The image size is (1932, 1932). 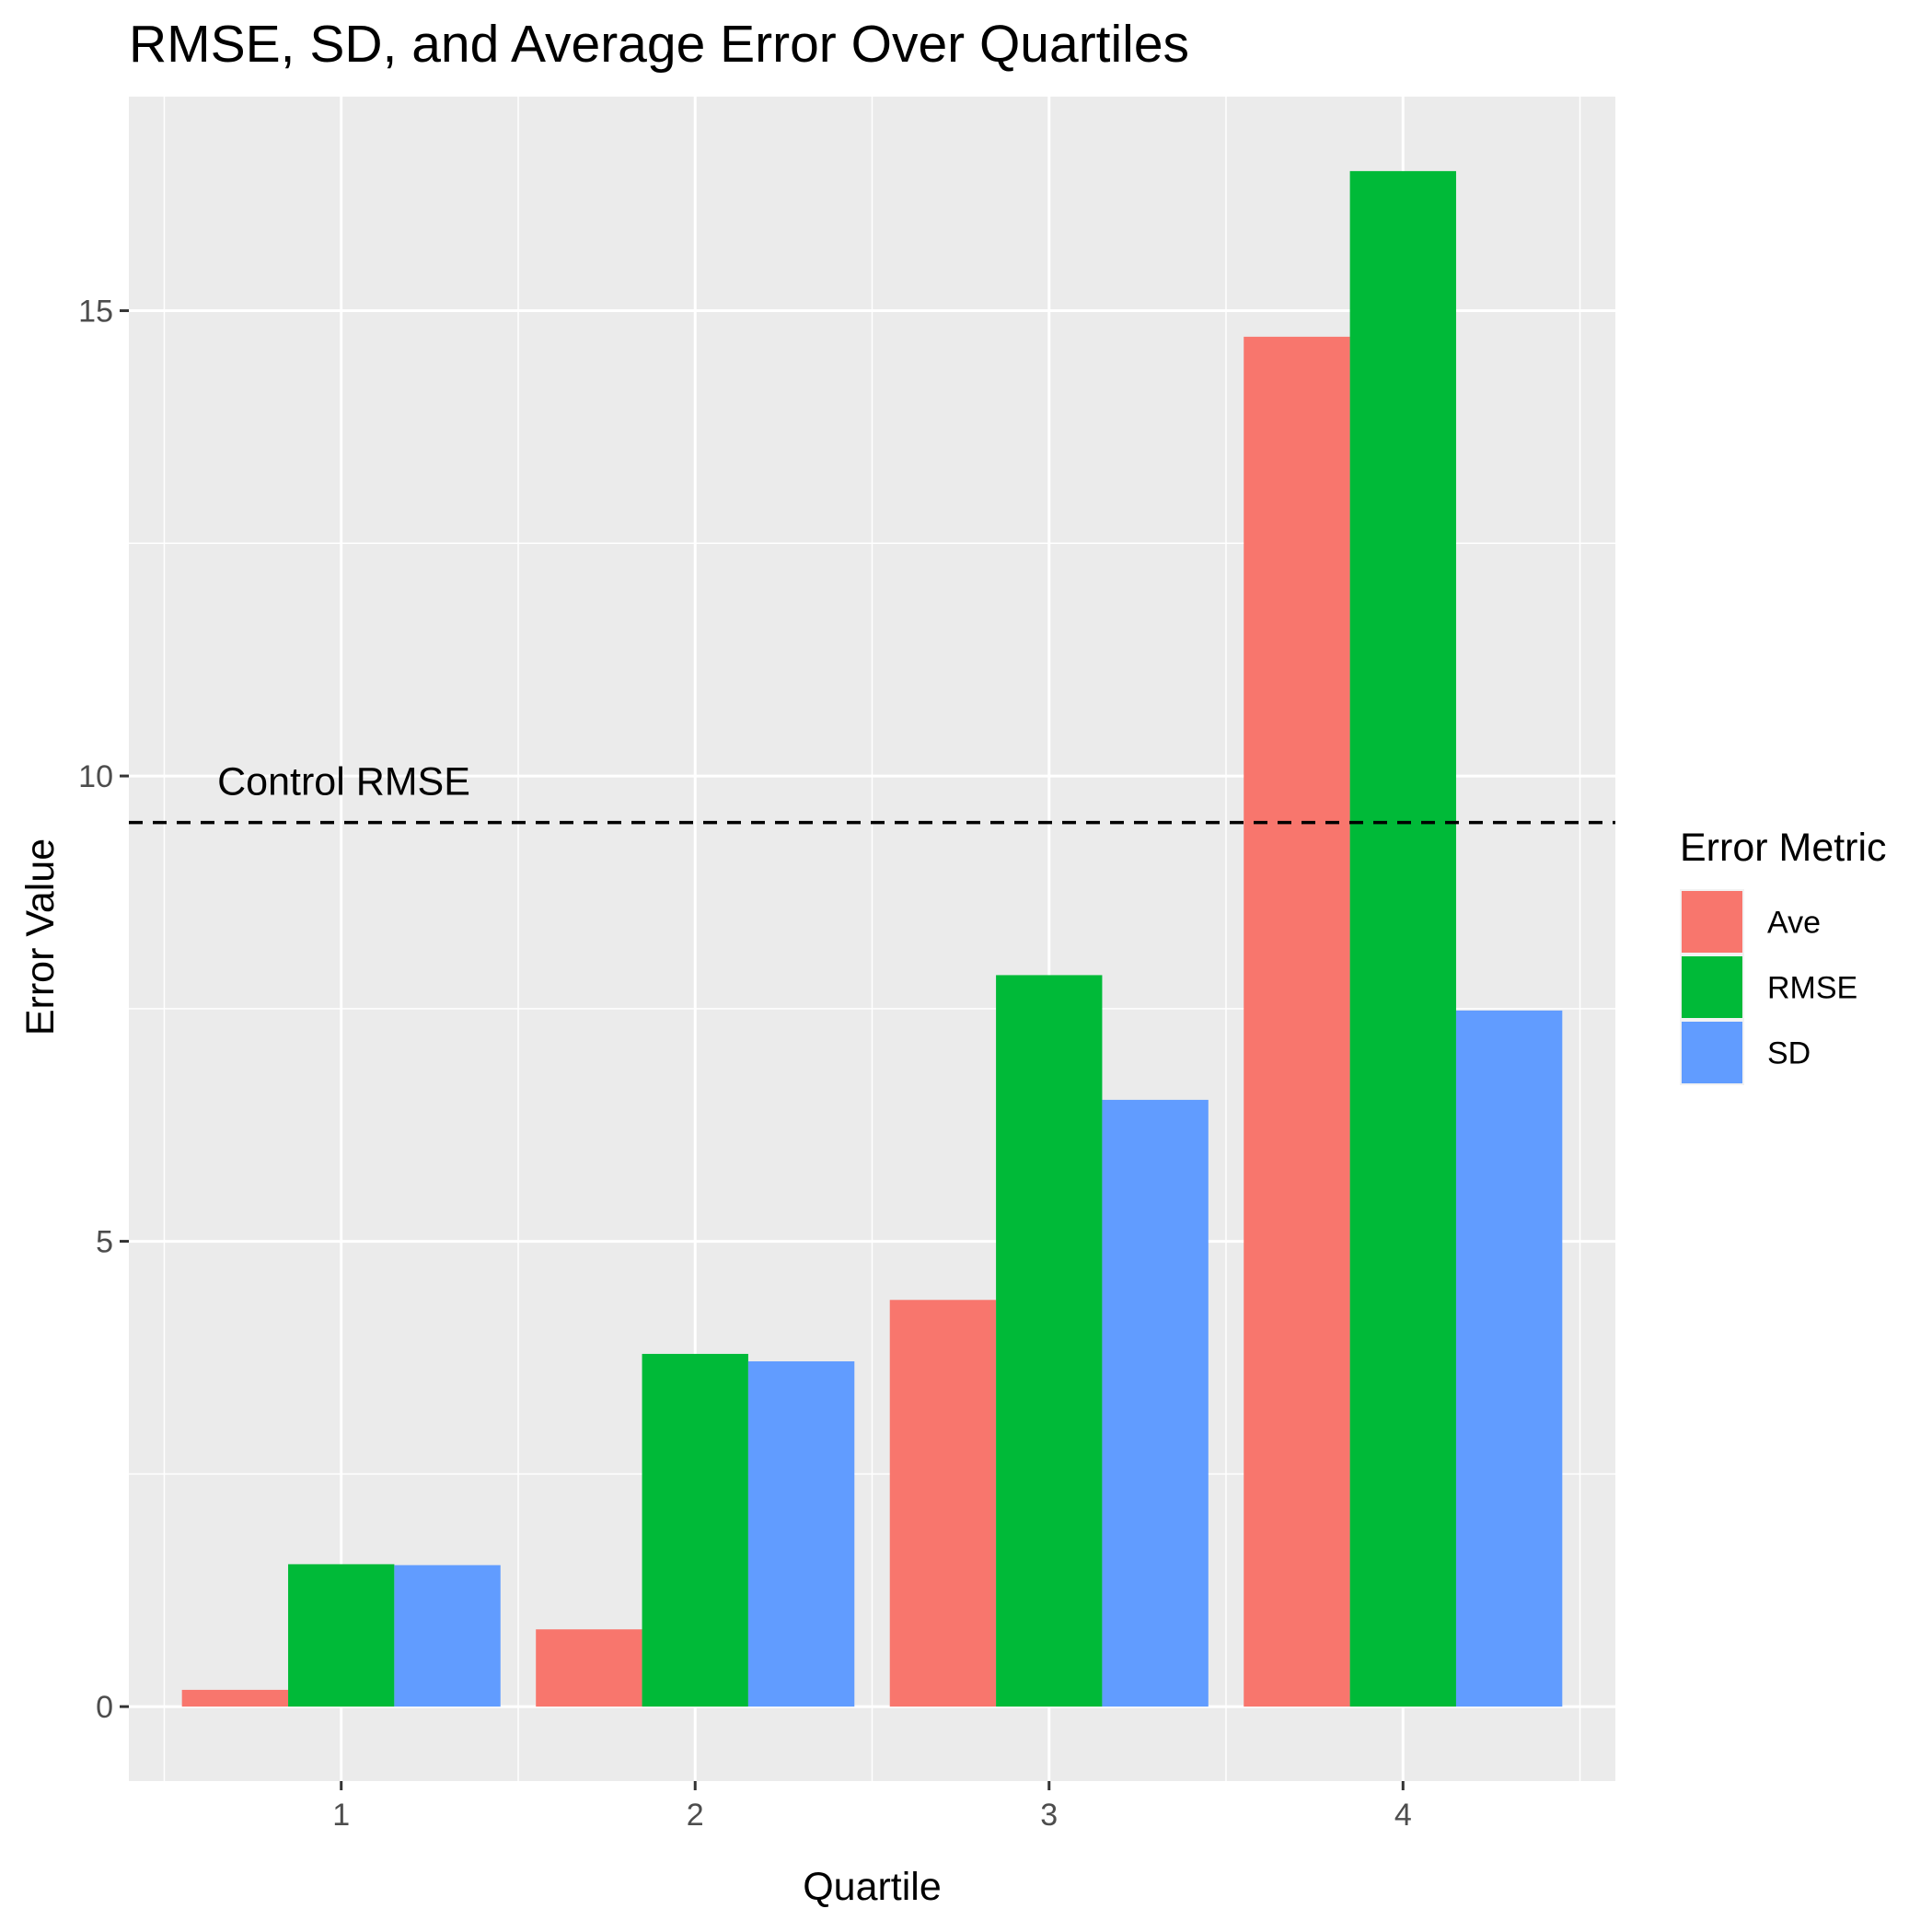 I want to click on bar-rmse-q3, so click(x=1050, y=1341).